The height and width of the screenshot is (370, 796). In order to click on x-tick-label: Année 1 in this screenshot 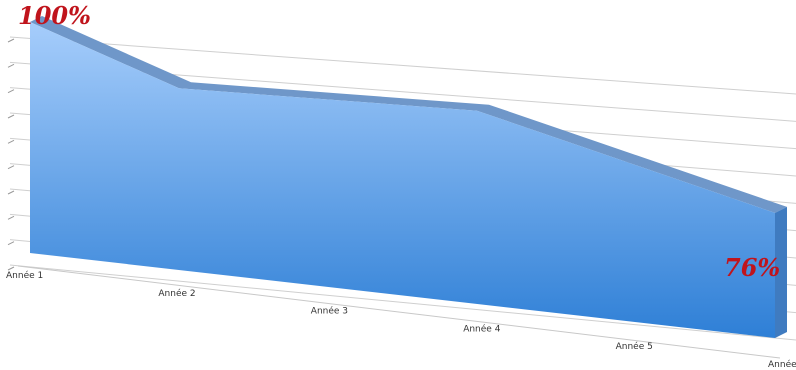, I will do `click(24, 275)`.